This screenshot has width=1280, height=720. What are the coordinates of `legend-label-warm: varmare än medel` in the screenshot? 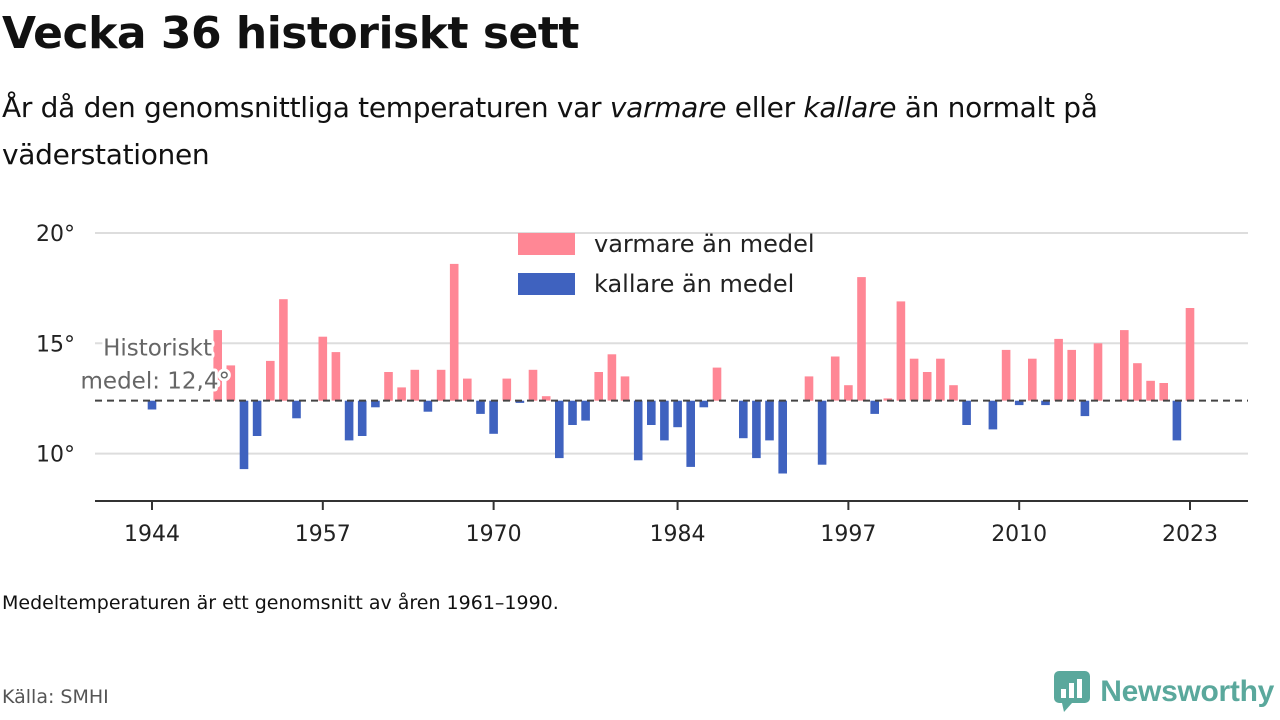 It's located at (704, 244).